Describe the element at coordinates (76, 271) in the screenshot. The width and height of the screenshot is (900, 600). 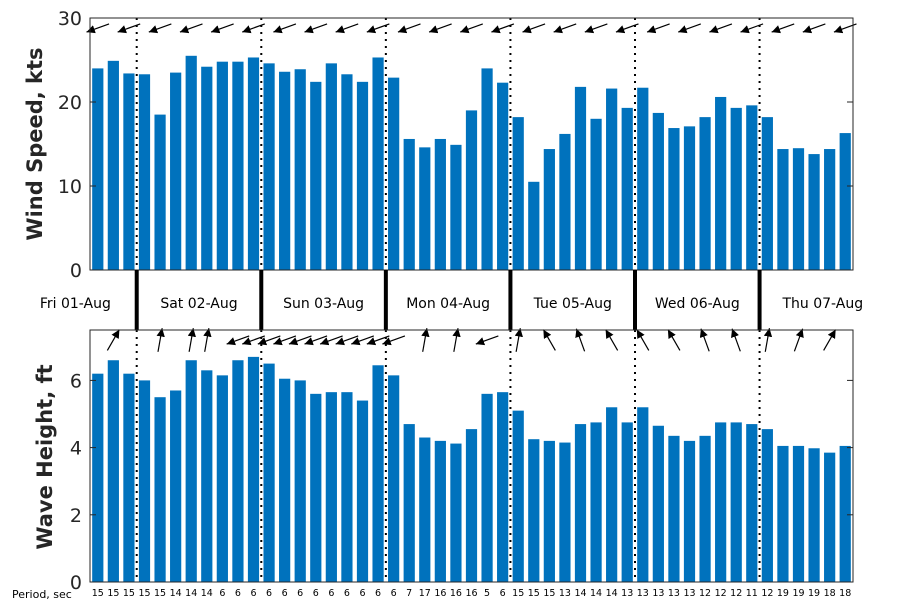
I see `wind-tick-label: 0` at that location.